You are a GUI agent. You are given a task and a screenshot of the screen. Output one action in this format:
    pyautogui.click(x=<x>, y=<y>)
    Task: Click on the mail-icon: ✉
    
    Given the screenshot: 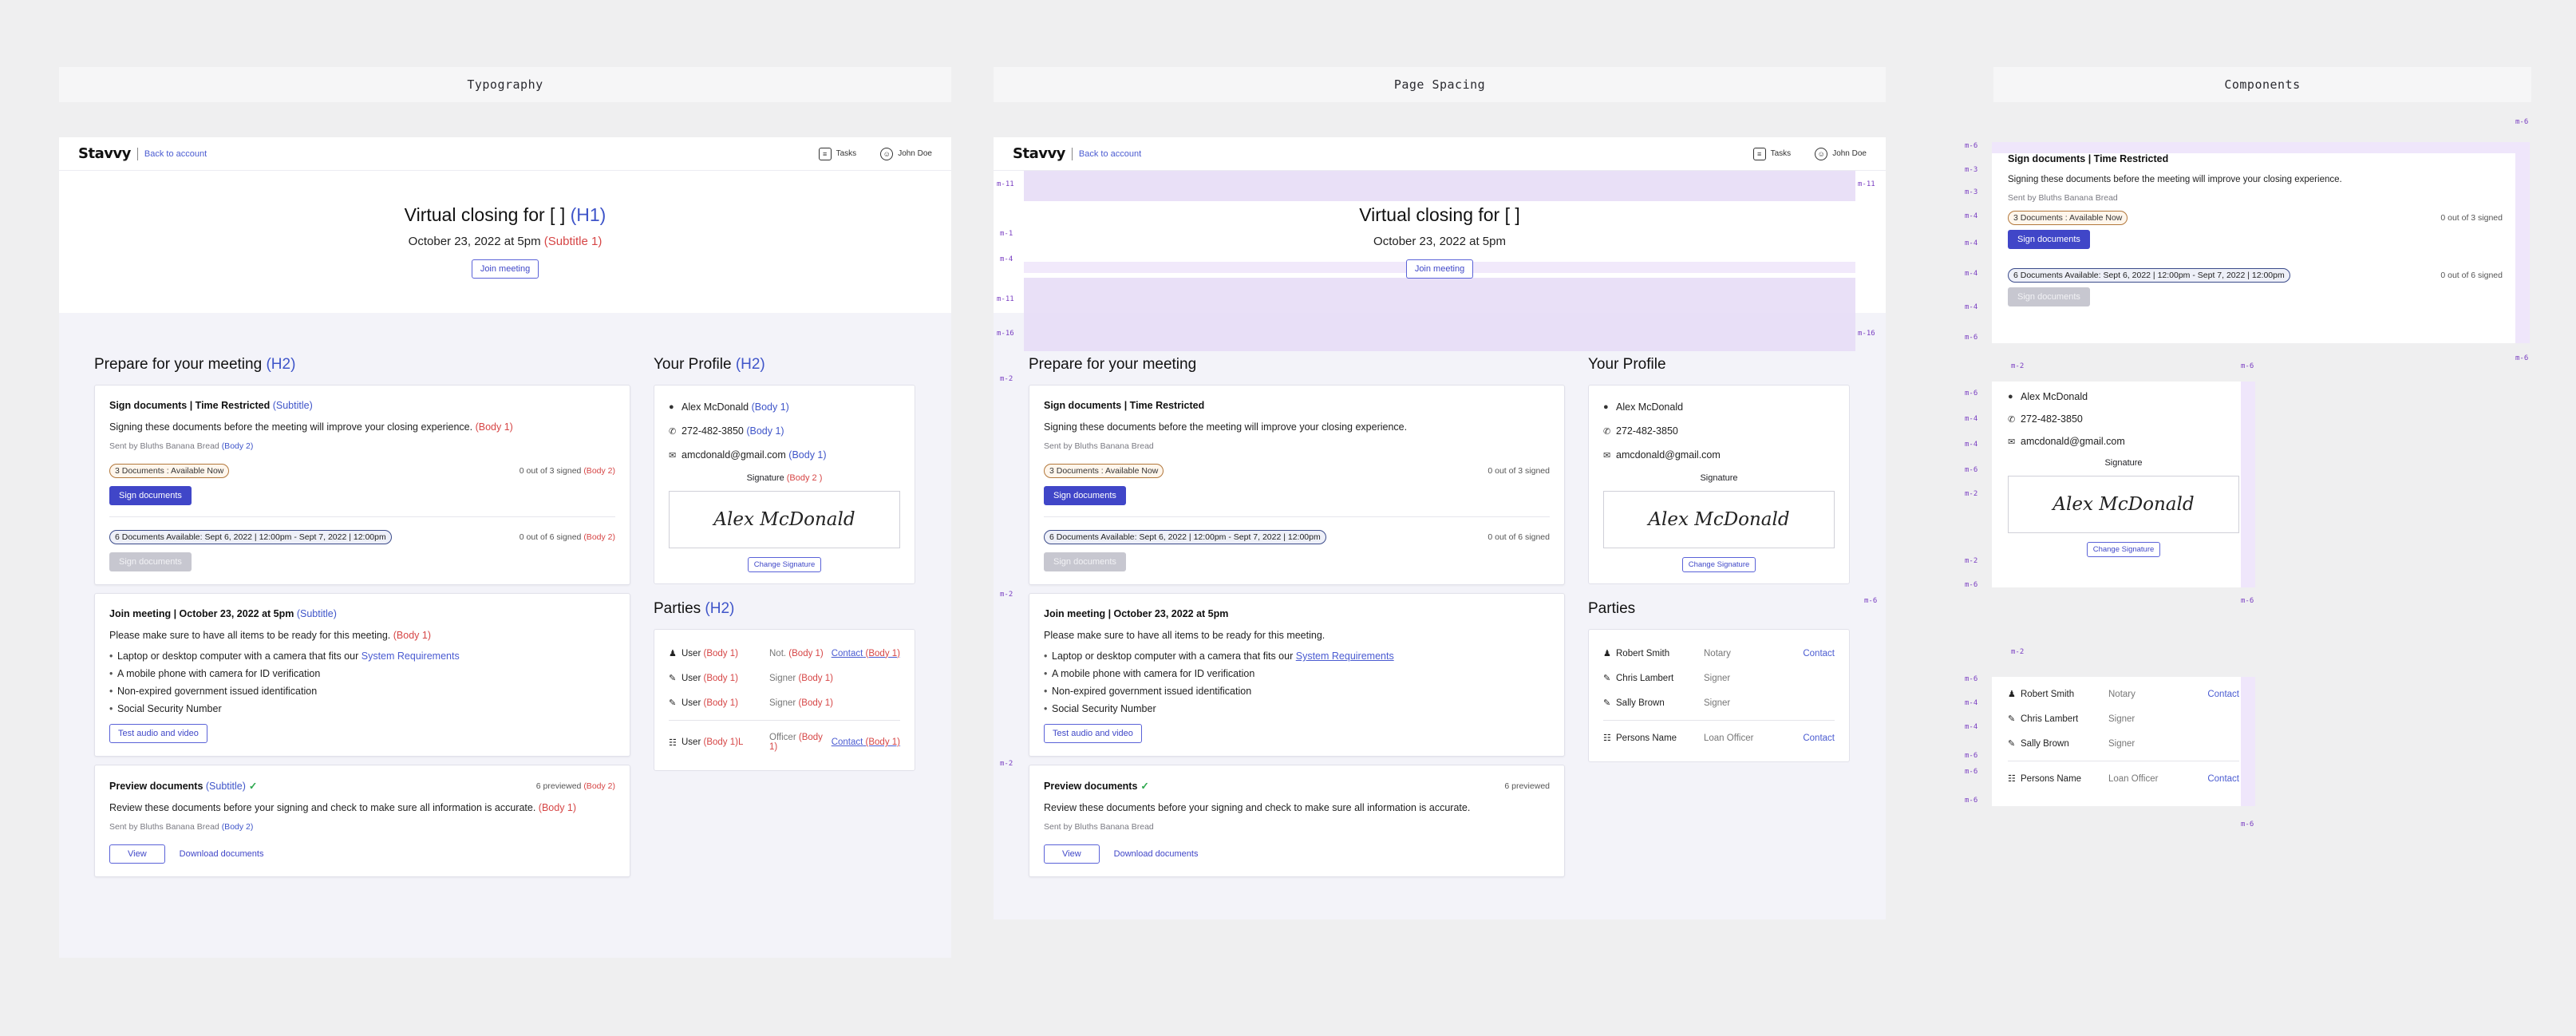 What is the action you would take?
    pyautogui.click(x=2012, y=442)
    